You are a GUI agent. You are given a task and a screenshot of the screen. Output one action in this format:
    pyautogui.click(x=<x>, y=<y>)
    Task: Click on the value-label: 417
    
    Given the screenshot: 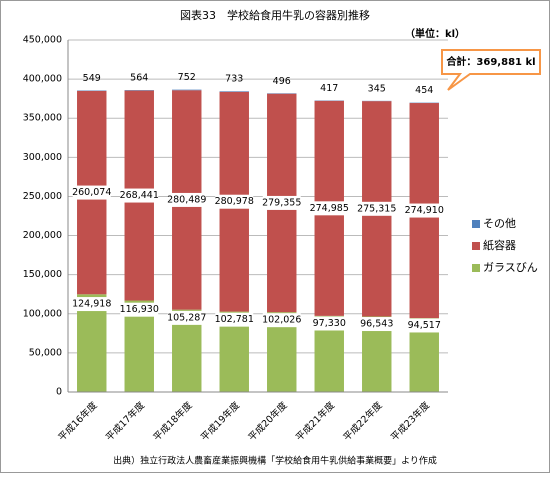 What is the action you would take?
    pyautogui.click(x=329, y=88)
    